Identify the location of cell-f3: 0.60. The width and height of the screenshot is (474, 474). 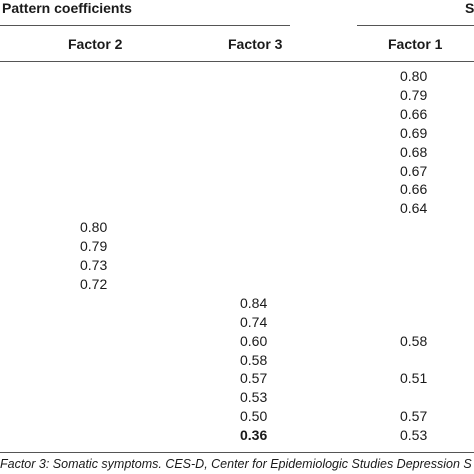
(254, 340).